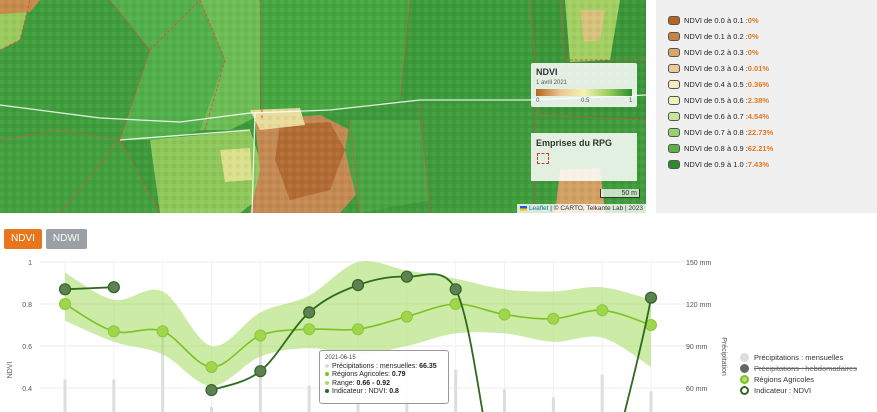 This screenshot has width=877, height=412. I want to click on chart-legend-item-precip-weekly: Précipitations : hebdomadaires, so click(798, 368).